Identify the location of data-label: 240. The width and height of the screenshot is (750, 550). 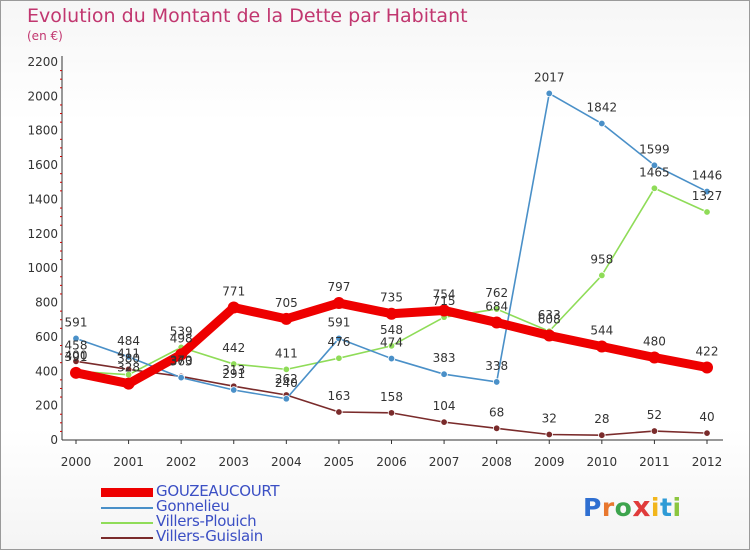
(286, 383).